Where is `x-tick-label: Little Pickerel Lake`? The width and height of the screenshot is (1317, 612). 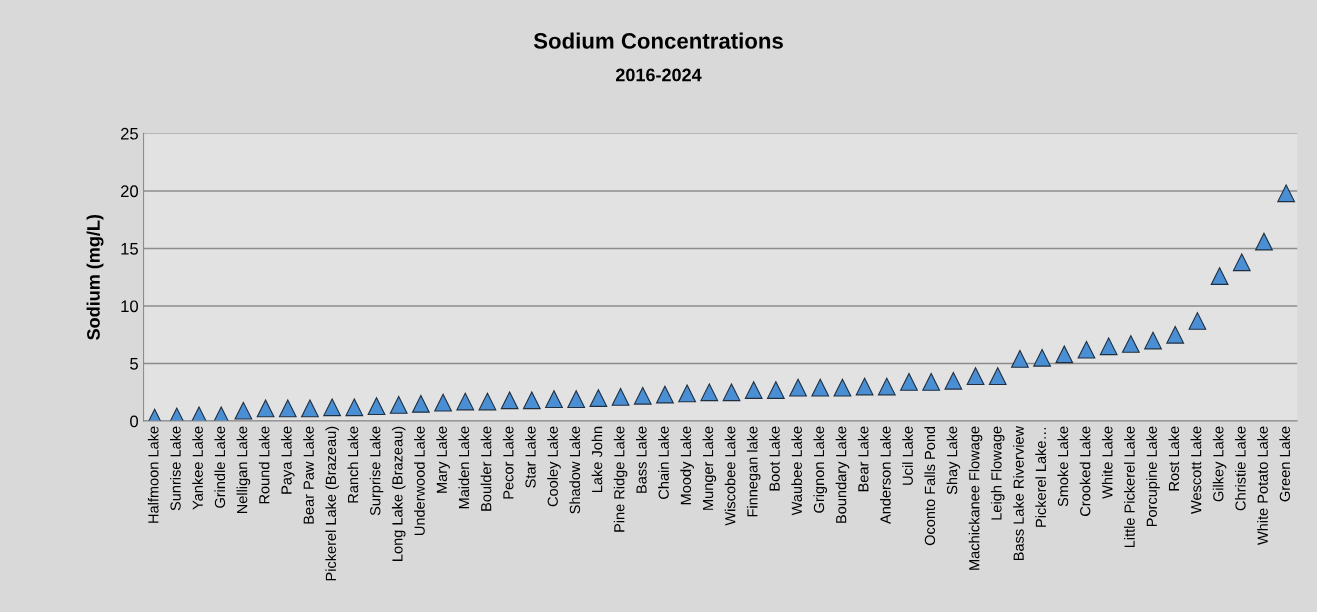 x-tick-label: Little Pickerel Lake is located at coordinates (1129, 487).